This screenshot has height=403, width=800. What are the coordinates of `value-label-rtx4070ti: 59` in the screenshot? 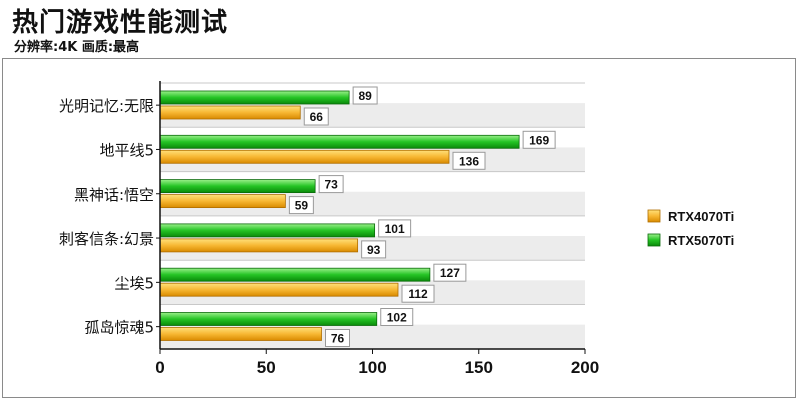 It's located at (302, 206).